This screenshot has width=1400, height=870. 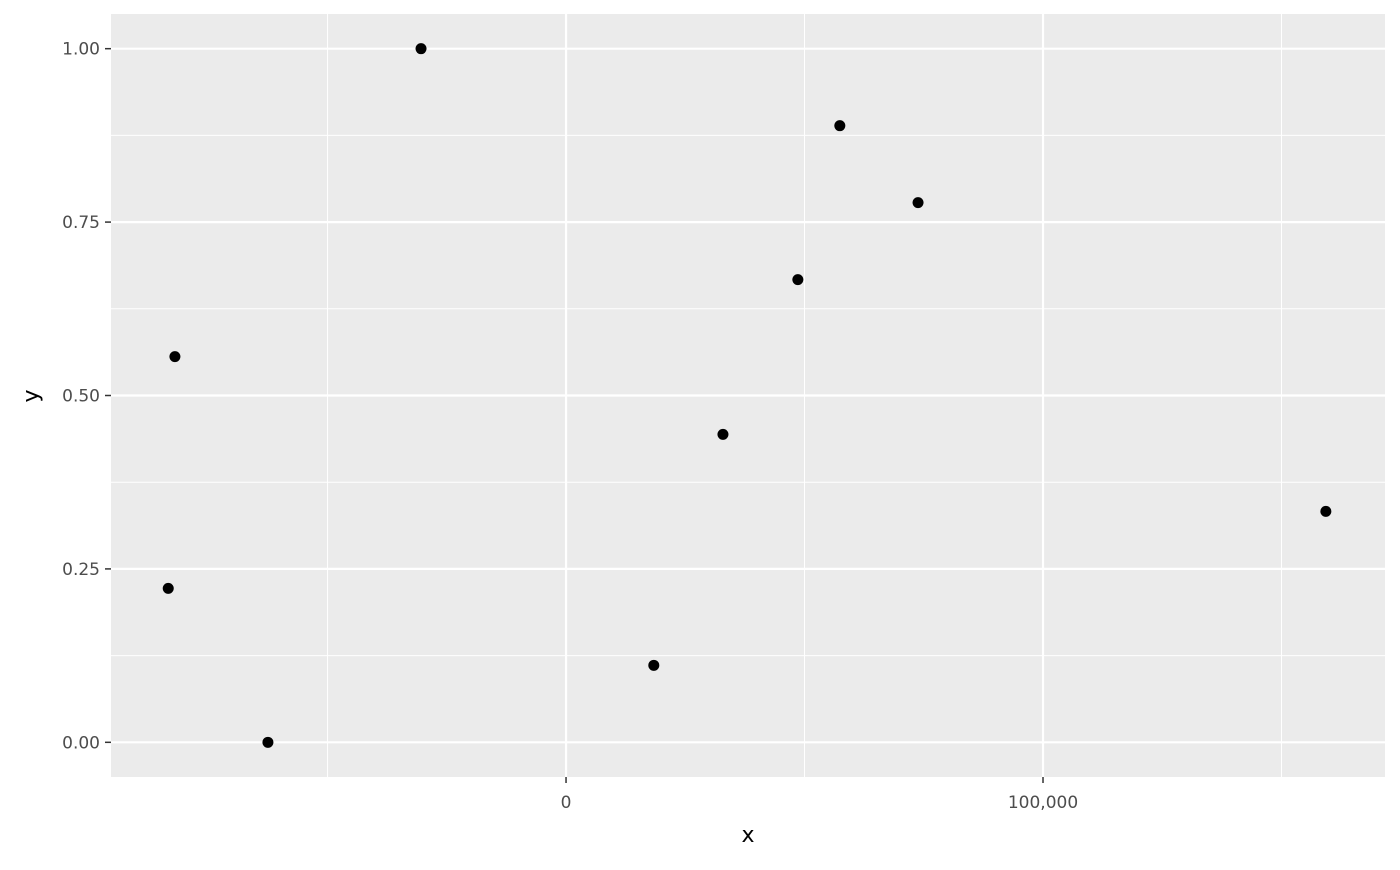 I want to click on y-axis-label: y, so click(x=31, y=395).